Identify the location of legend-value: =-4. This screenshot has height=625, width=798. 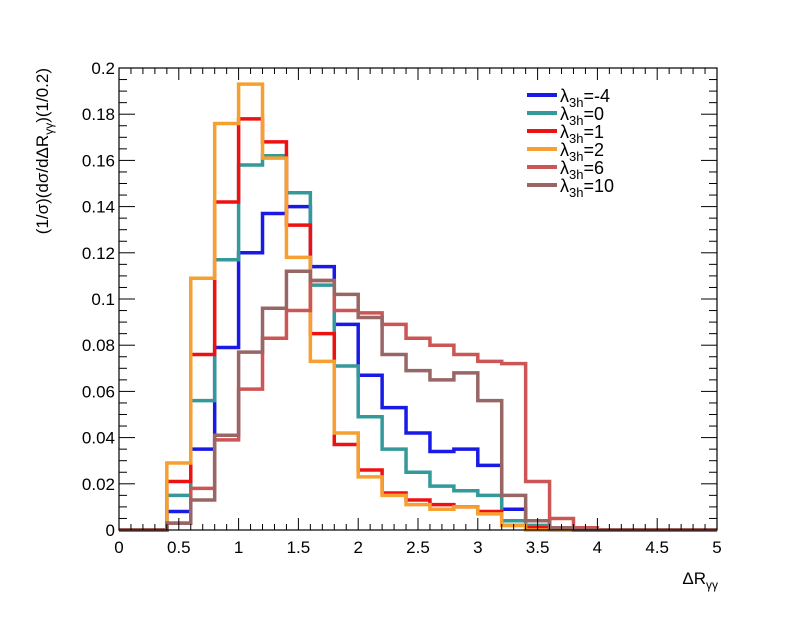
(596, 96).